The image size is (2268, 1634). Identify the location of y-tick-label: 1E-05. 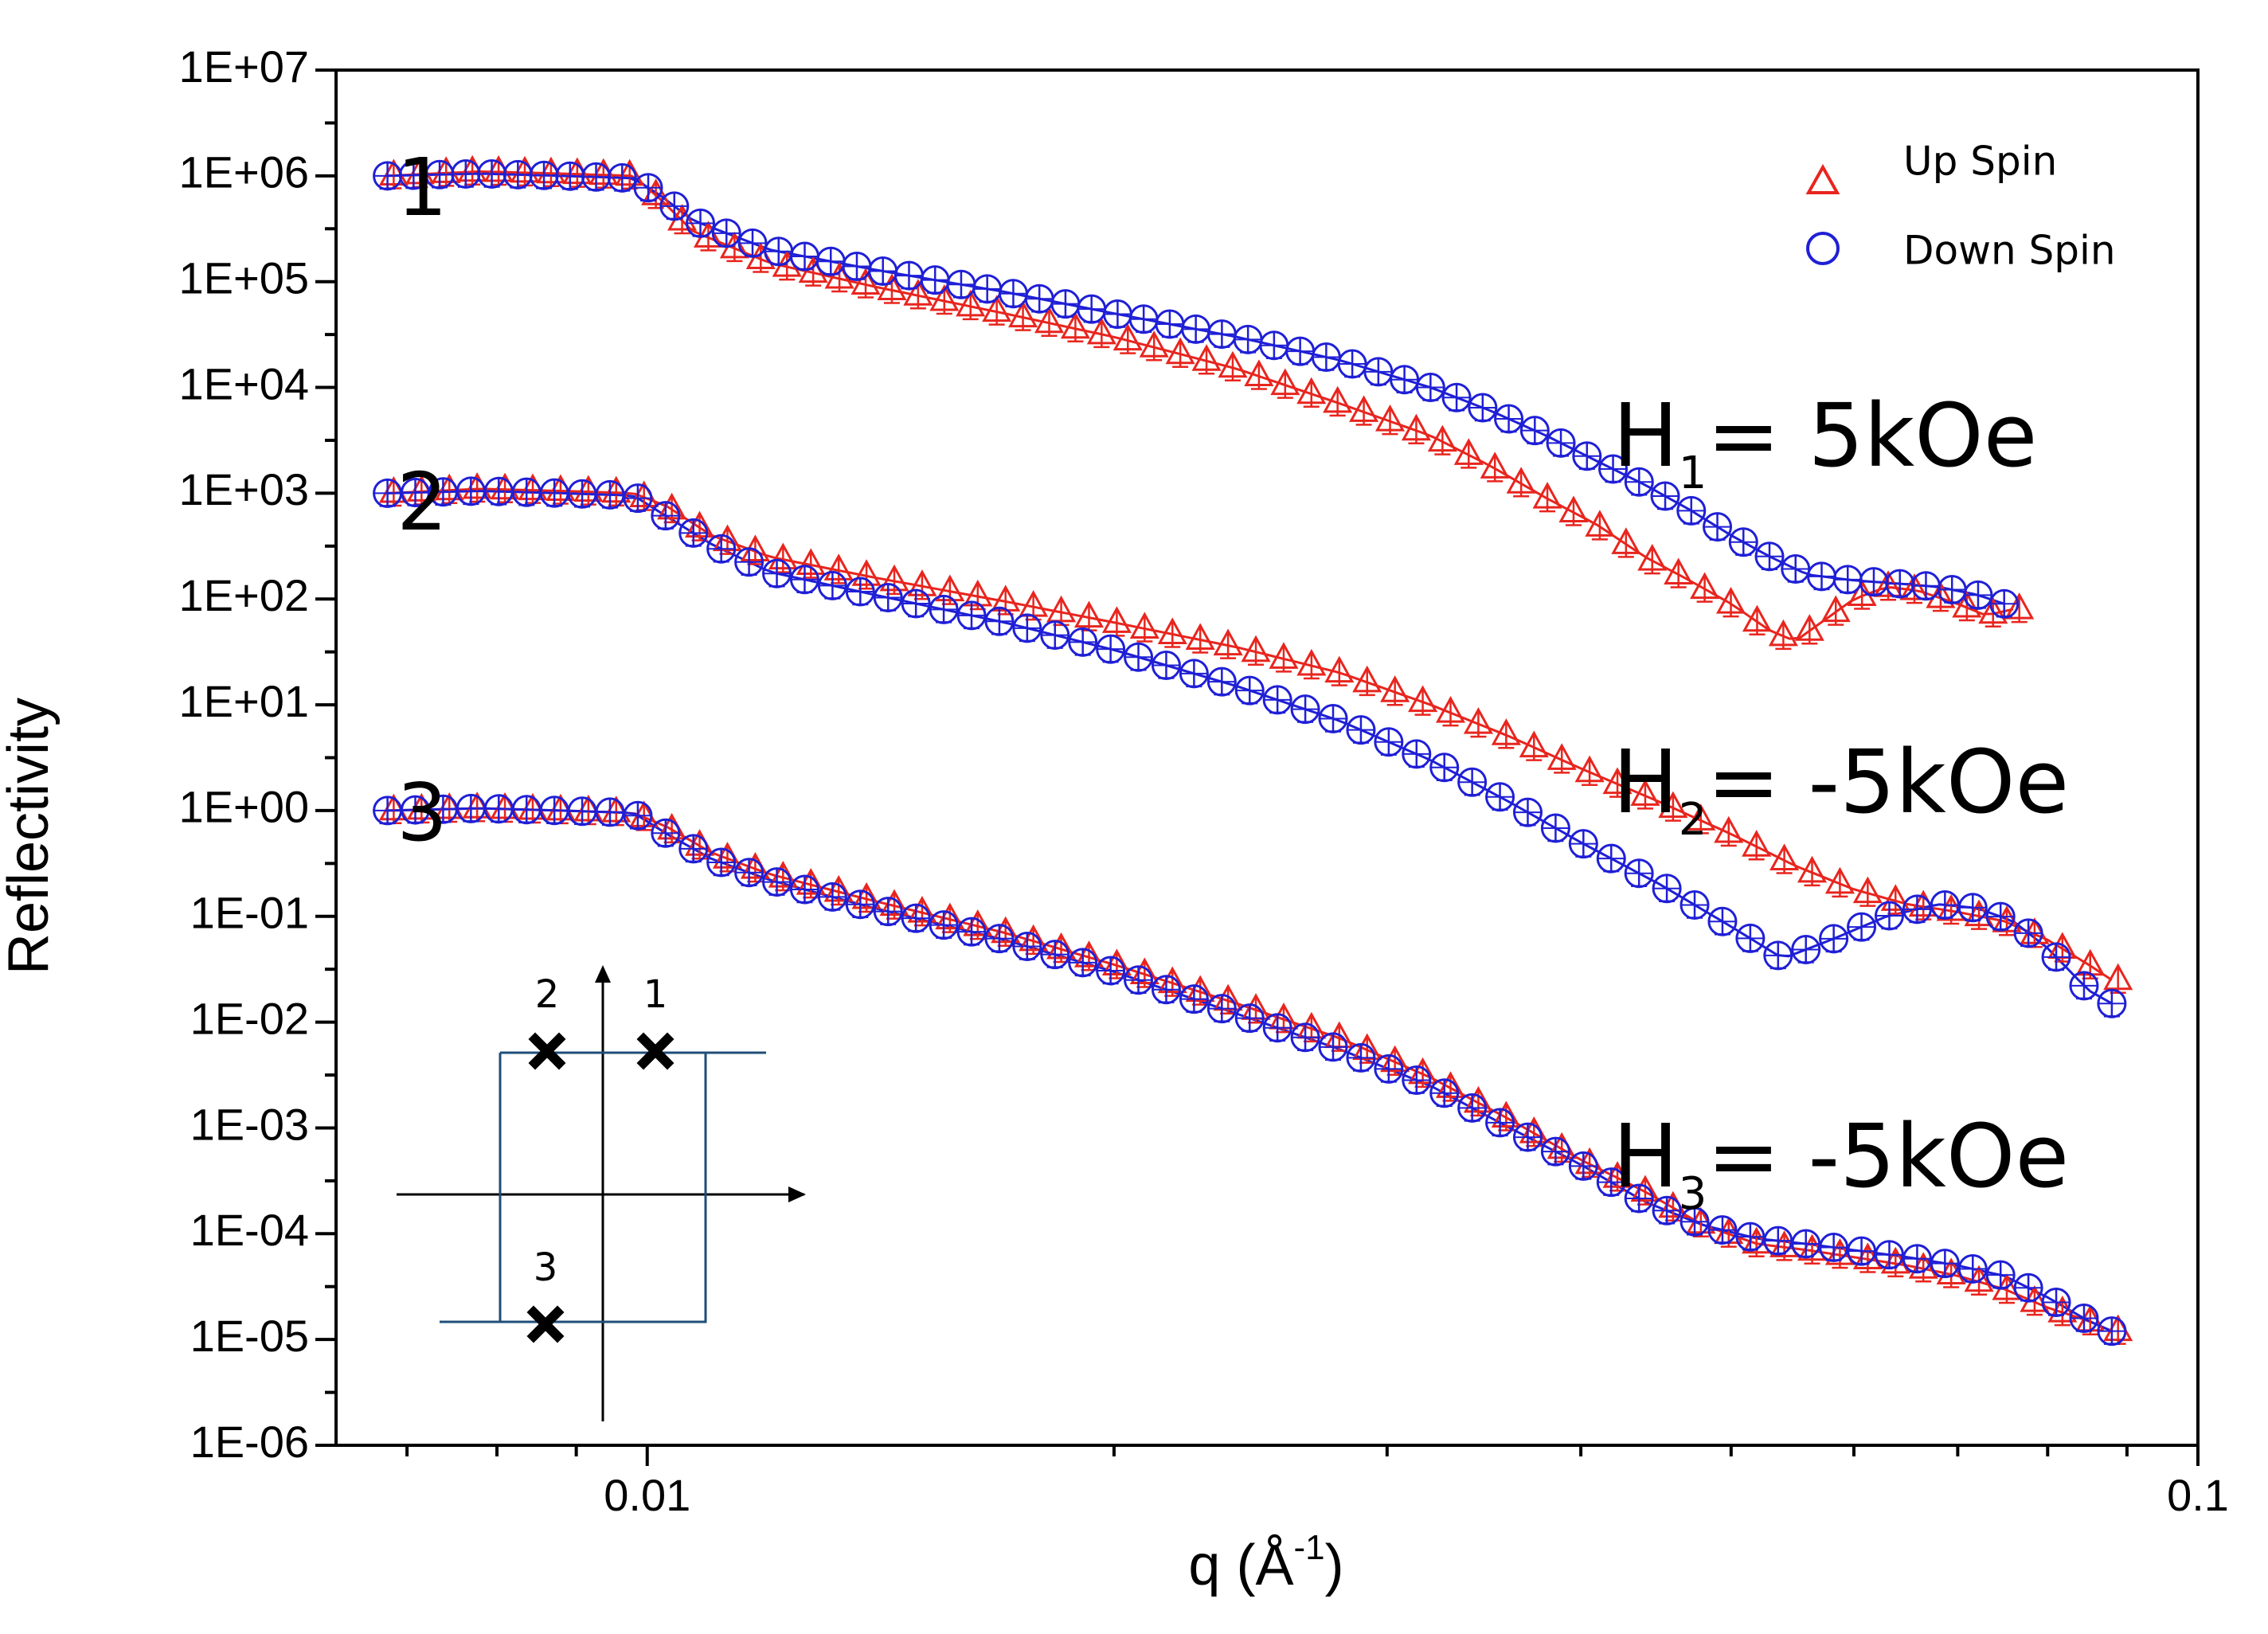
(249, 1336).